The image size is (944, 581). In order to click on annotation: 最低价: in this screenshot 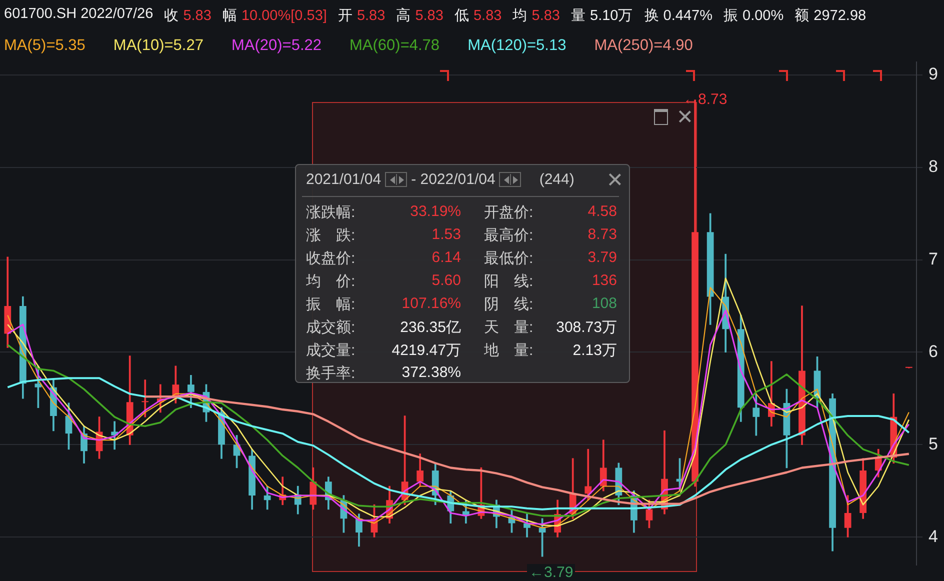, I will do `click(509, 258)`.